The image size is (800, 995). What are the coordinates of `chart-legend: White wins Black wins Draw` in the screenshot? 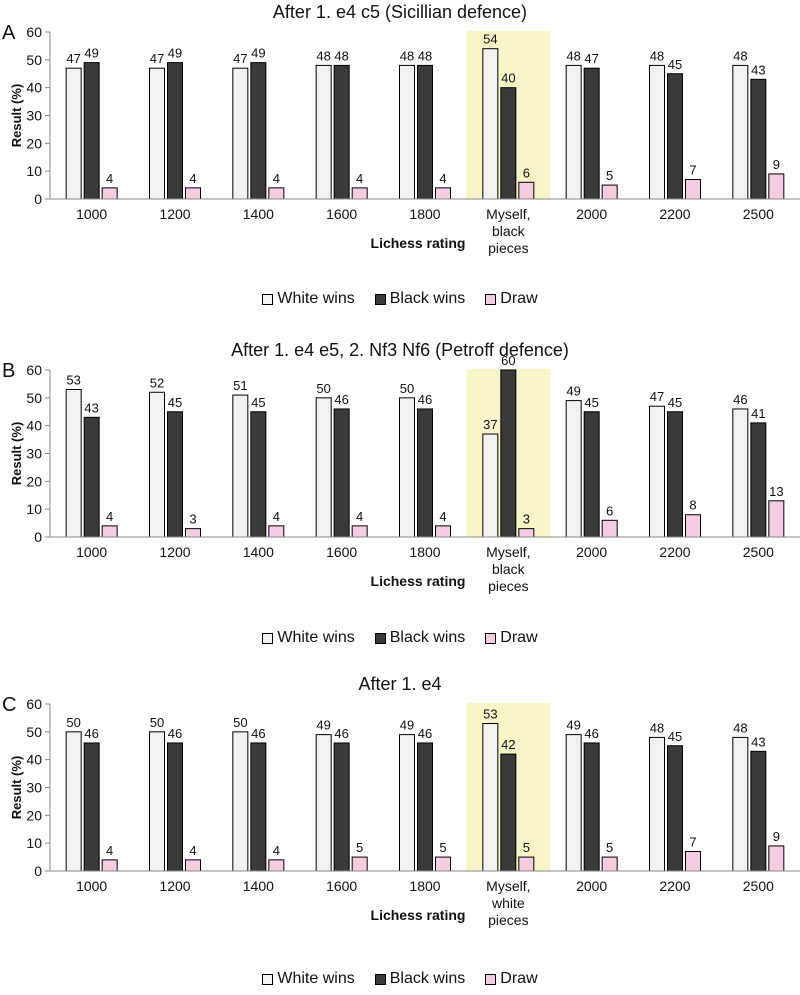 It's located at (400, 638).